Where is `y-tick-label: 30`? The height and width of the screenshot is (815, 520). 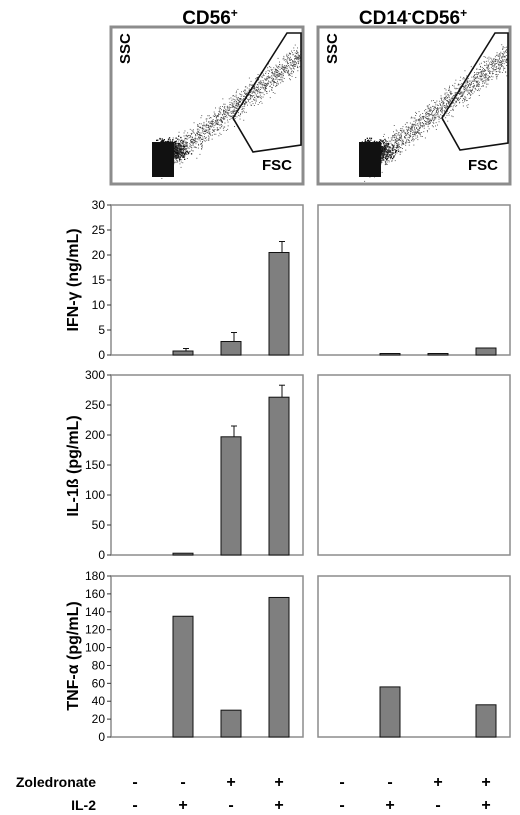
y-tick-label: 30 is located at coordinates (99, 205).